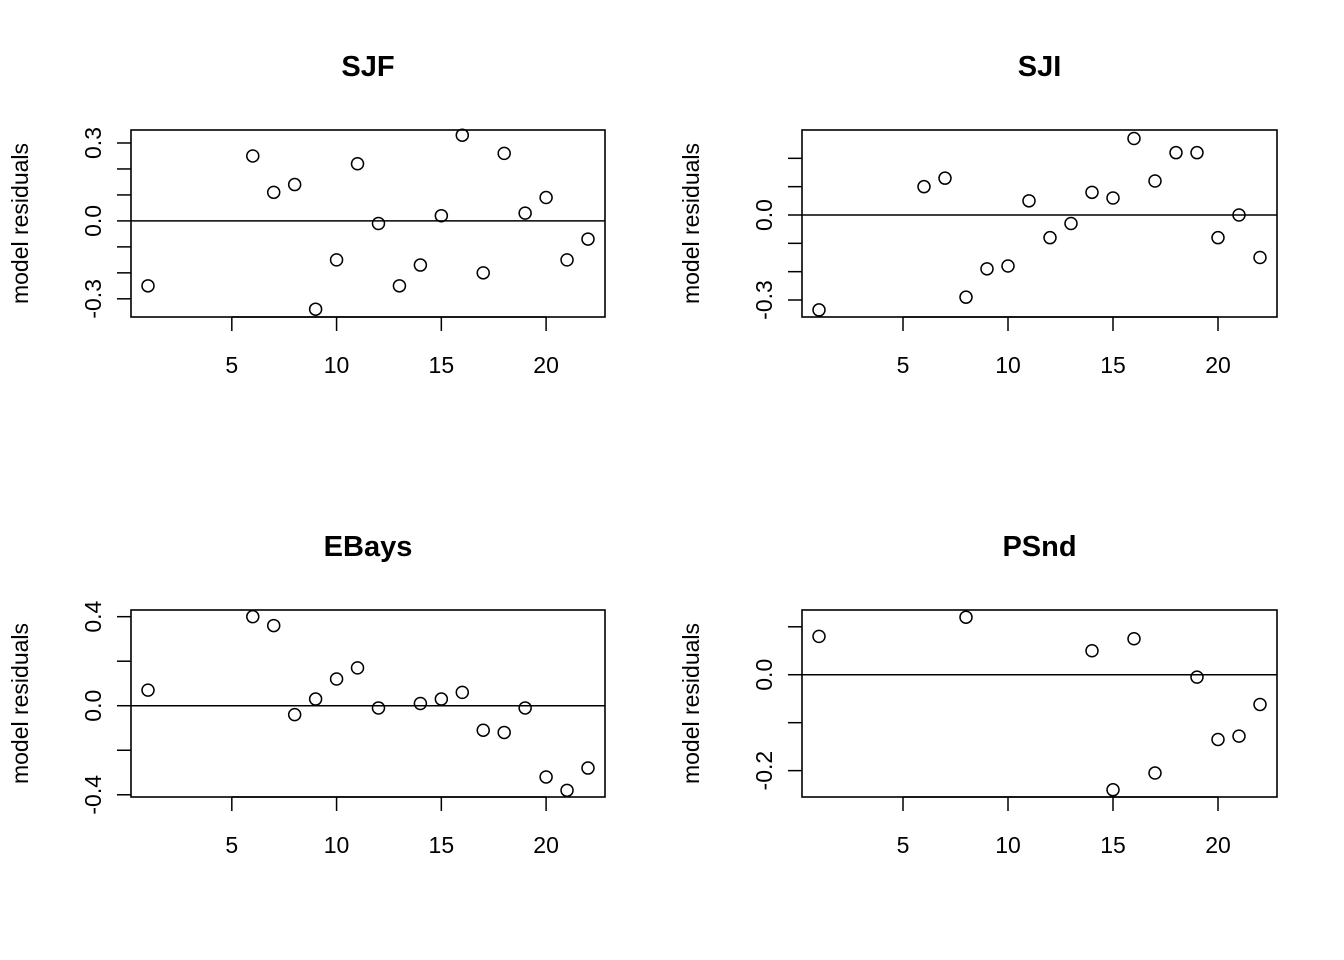 This screenshot has height=960, width=1344. I want to click on chart-title: SJF, so click(367, 67).